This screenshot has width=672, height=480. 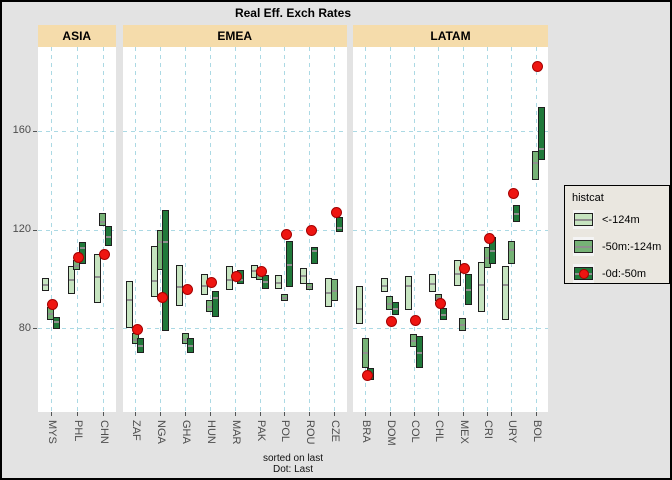 I want to click on last-value-dot-mar, so click(x=237, y=276).